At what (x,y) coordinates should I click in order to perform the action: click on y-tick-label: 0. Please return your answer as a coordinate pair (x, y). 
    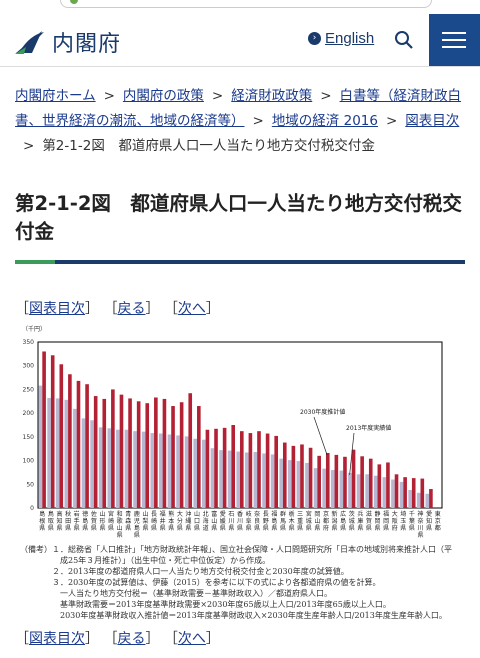
    Looking at the image, I should click on (32, 508).